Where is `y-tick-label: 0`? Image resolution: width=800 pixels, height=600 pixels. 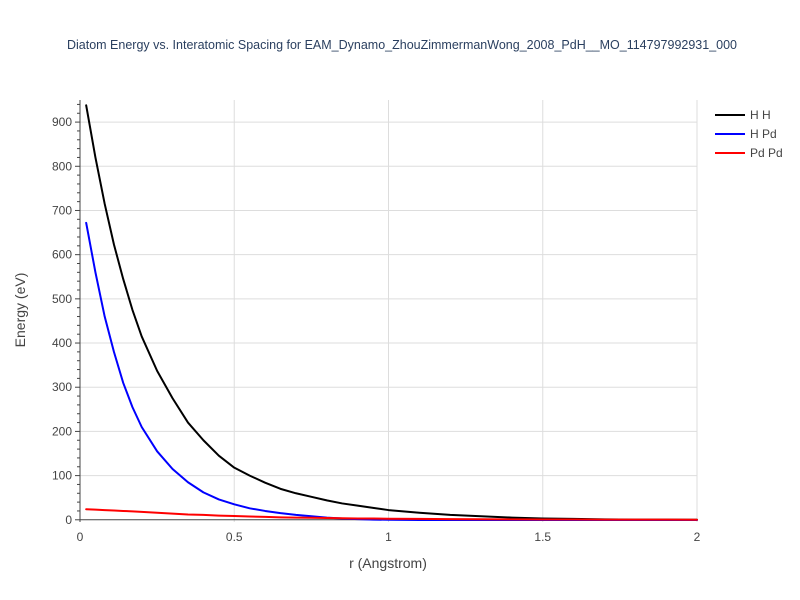 y-tick-label: 0 is located at coordinates (68, 520).